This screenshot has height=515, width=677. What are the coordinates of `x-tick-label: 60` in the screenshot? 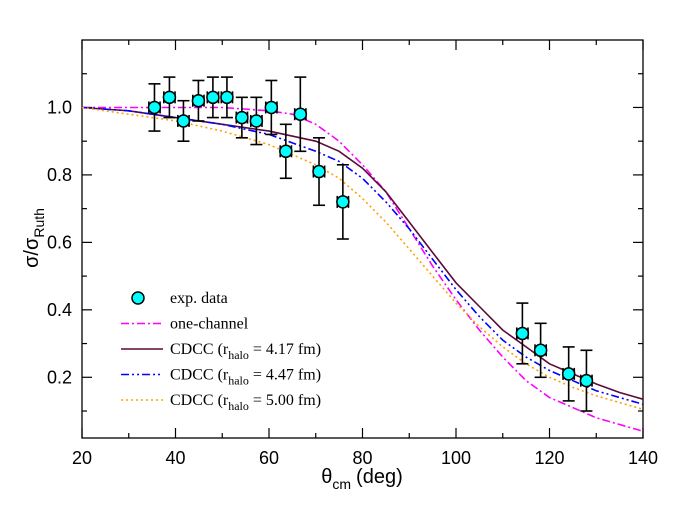 It's located at (269, 458).